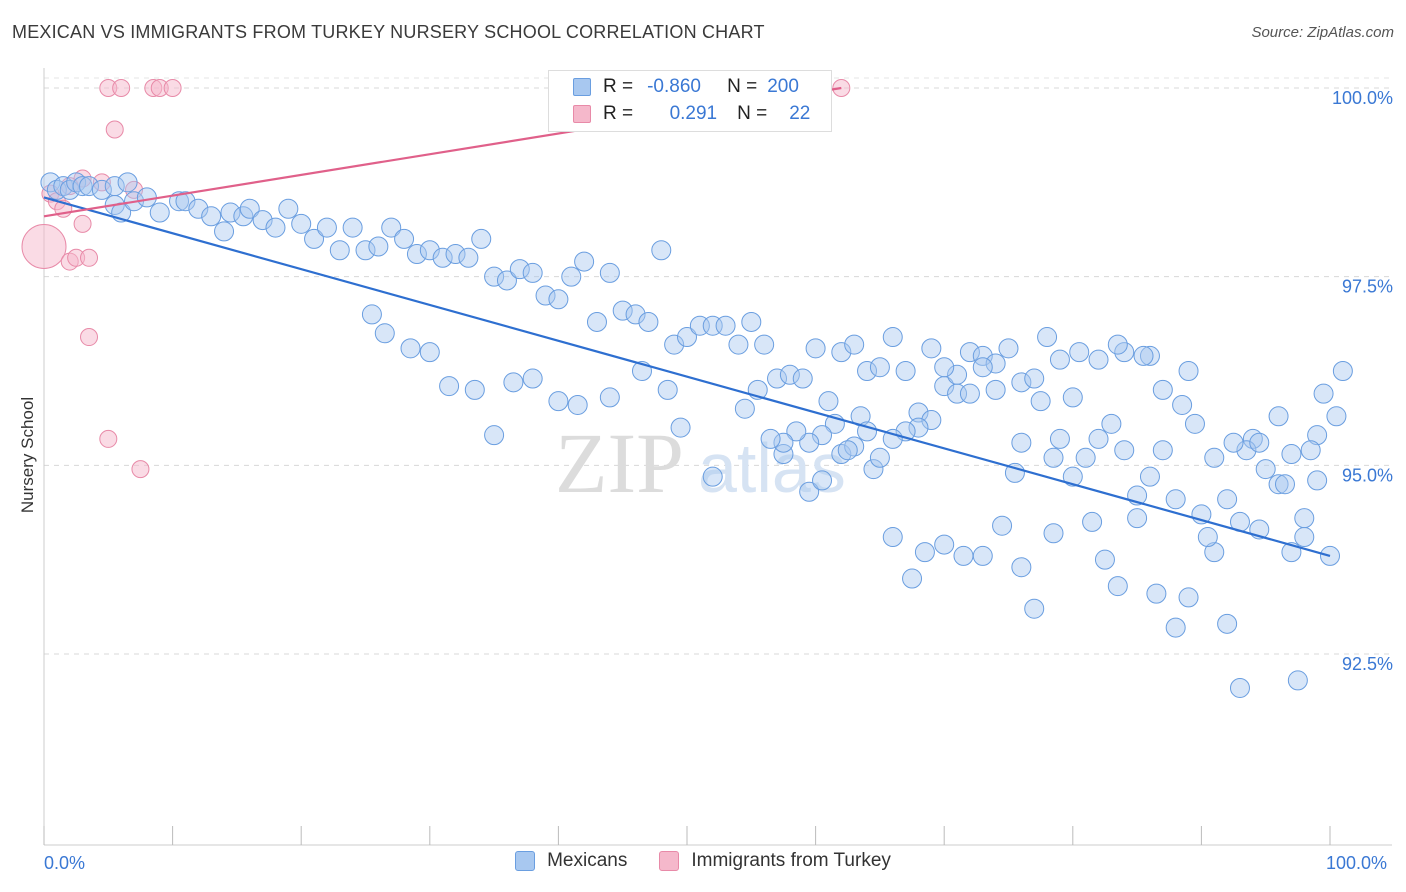  What do you see at coordinates (1322, 32) in the screenshot?
I see `source-label: Source: ZipAtlas.com` at bounding box center [1322, 32].